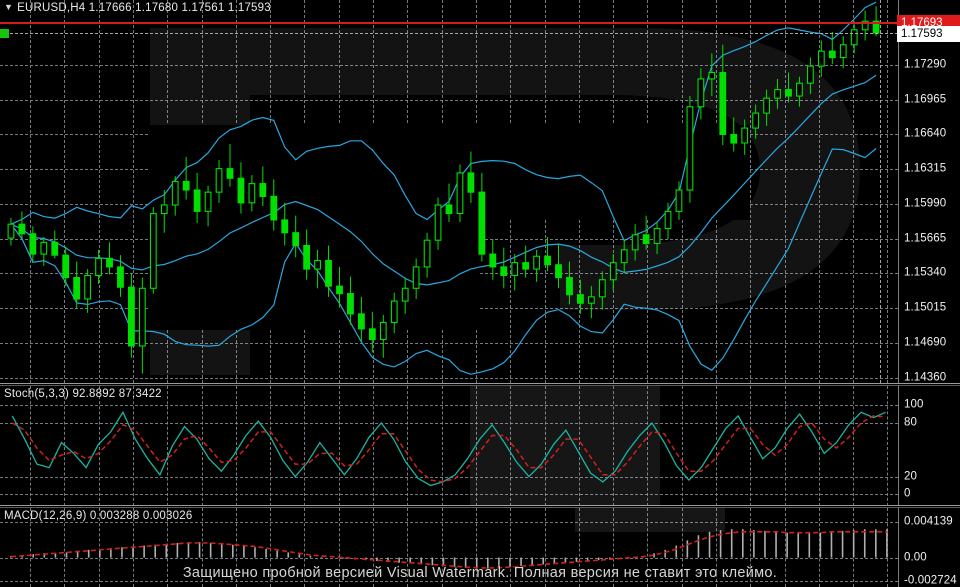 The image size is (960, 587). Describe the element at coordinates (928, 521) in the screenshot. I see `macd-axis-tick: 0.004139` at that location.